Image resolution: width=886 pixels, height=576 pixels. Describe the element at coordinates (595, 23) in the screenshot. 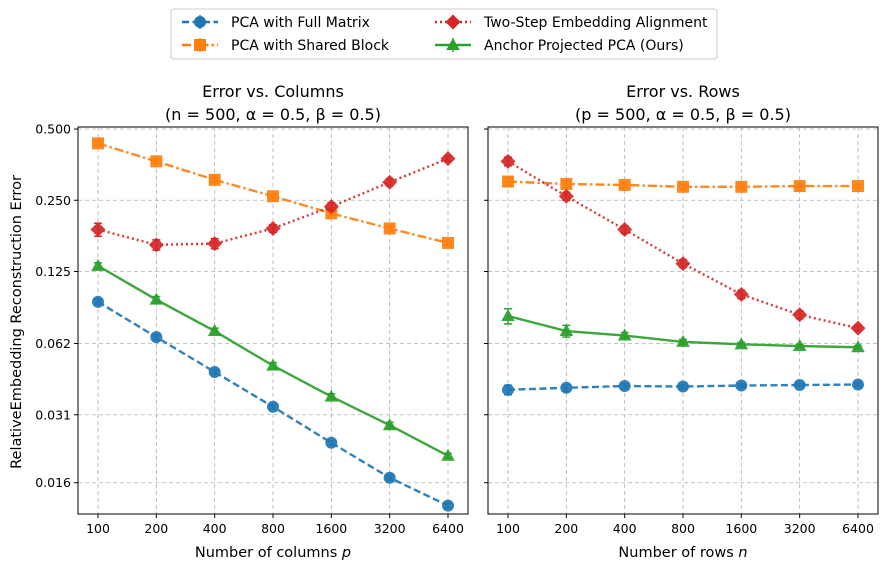

I see `legend-label: Two-Step Embedding Alignment` at that location.